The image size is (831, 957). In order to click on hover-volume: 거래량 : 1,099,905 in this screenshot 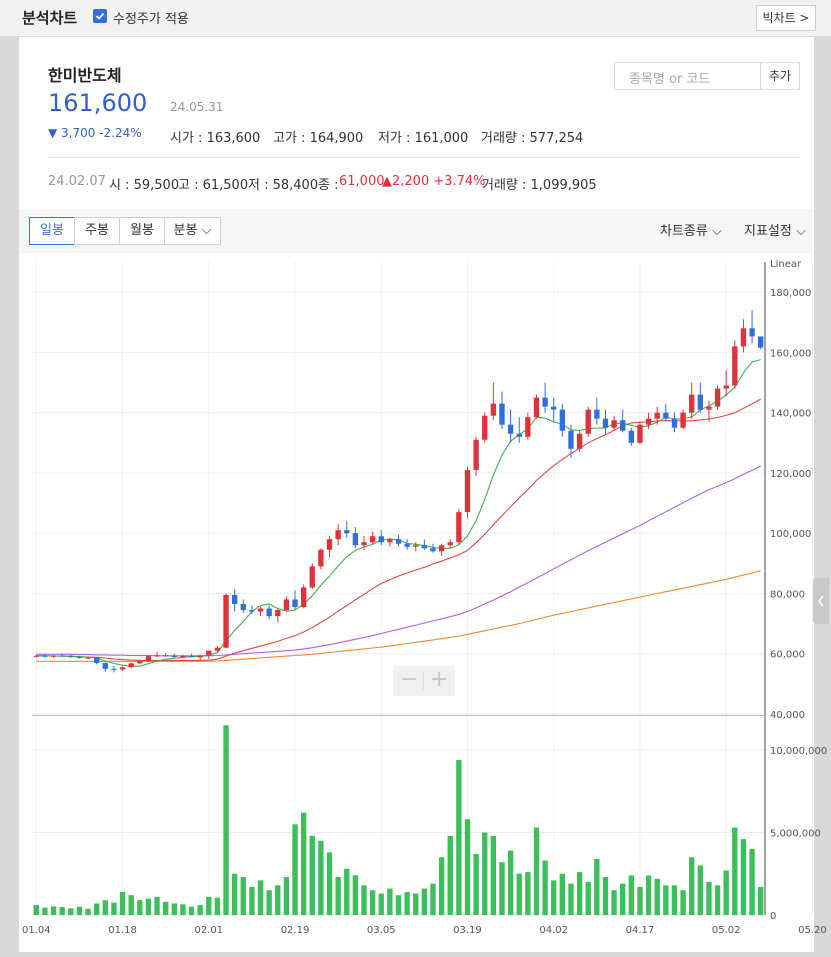, I will do `click(539, 185)`.